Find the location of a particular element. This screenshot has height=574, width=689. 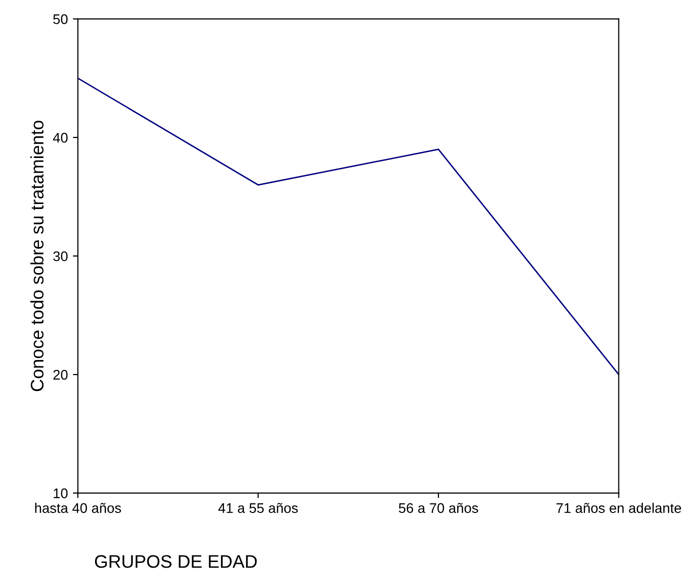

y-tick-label: 50 is located at coordinates (60, 19).